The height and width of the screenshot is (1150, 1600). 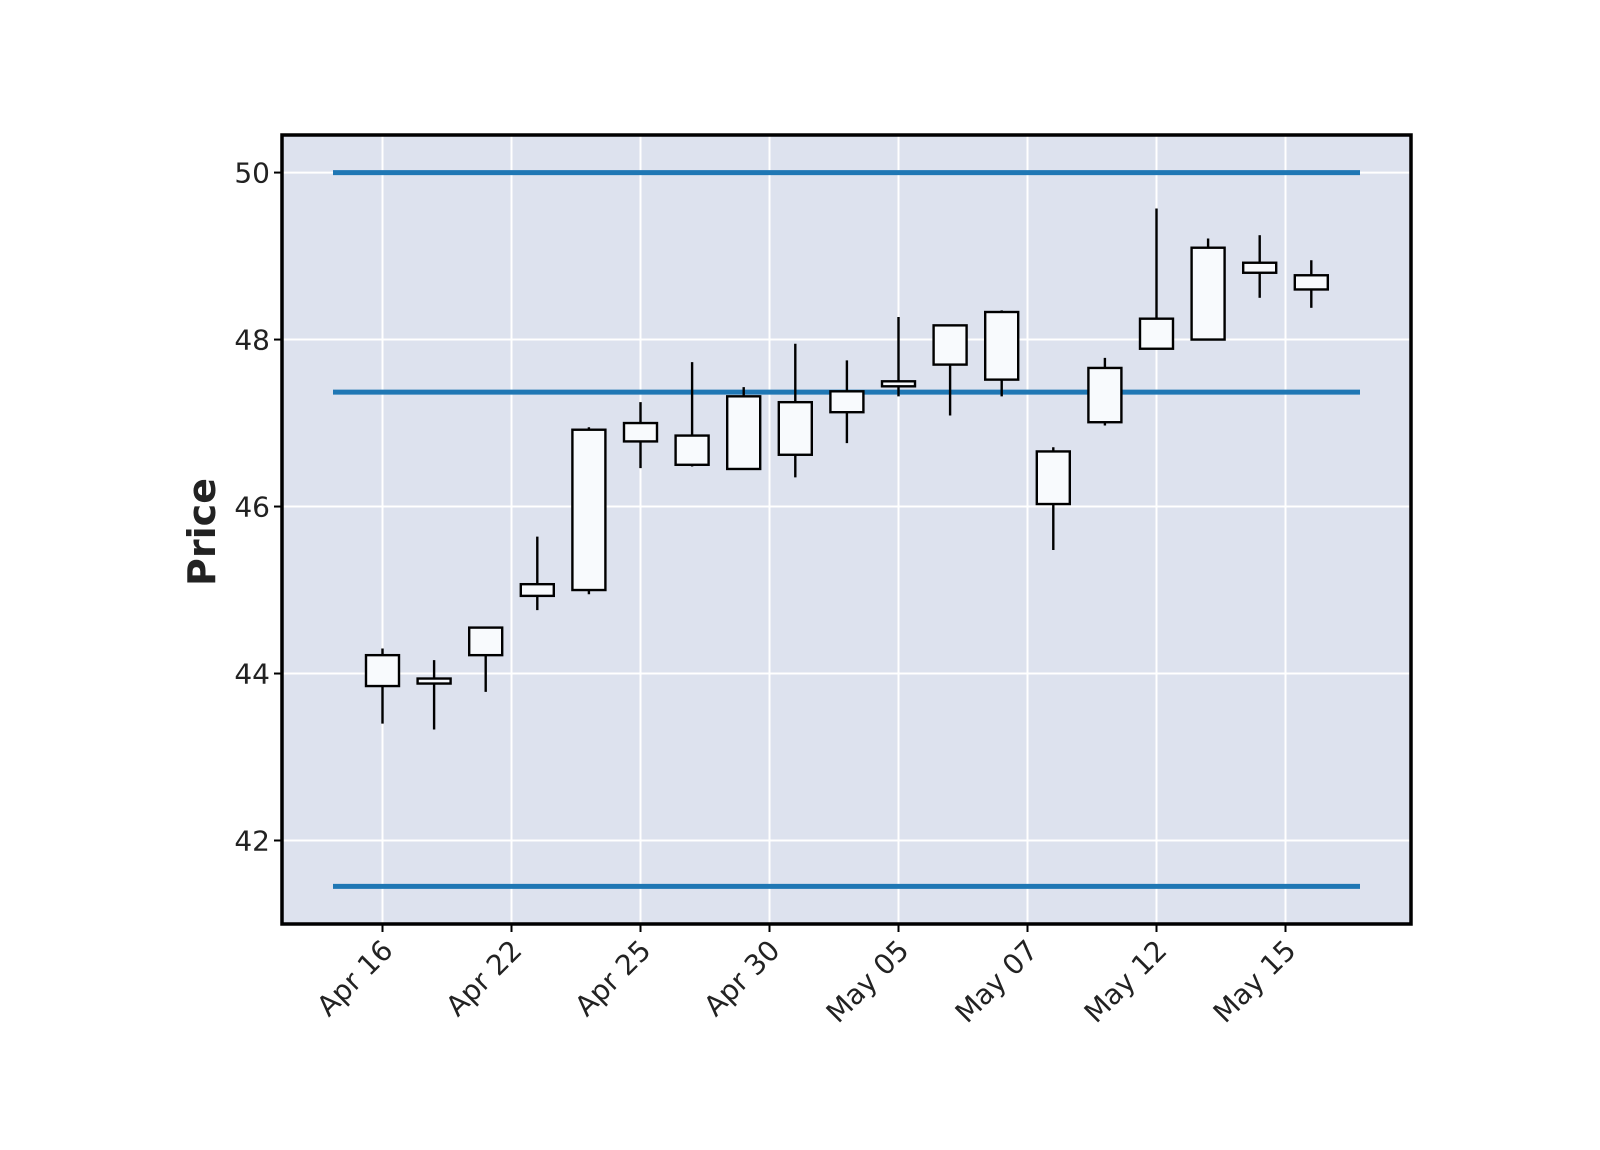 I want to click on y-tick-label: 44, so click(x=252, y=674).